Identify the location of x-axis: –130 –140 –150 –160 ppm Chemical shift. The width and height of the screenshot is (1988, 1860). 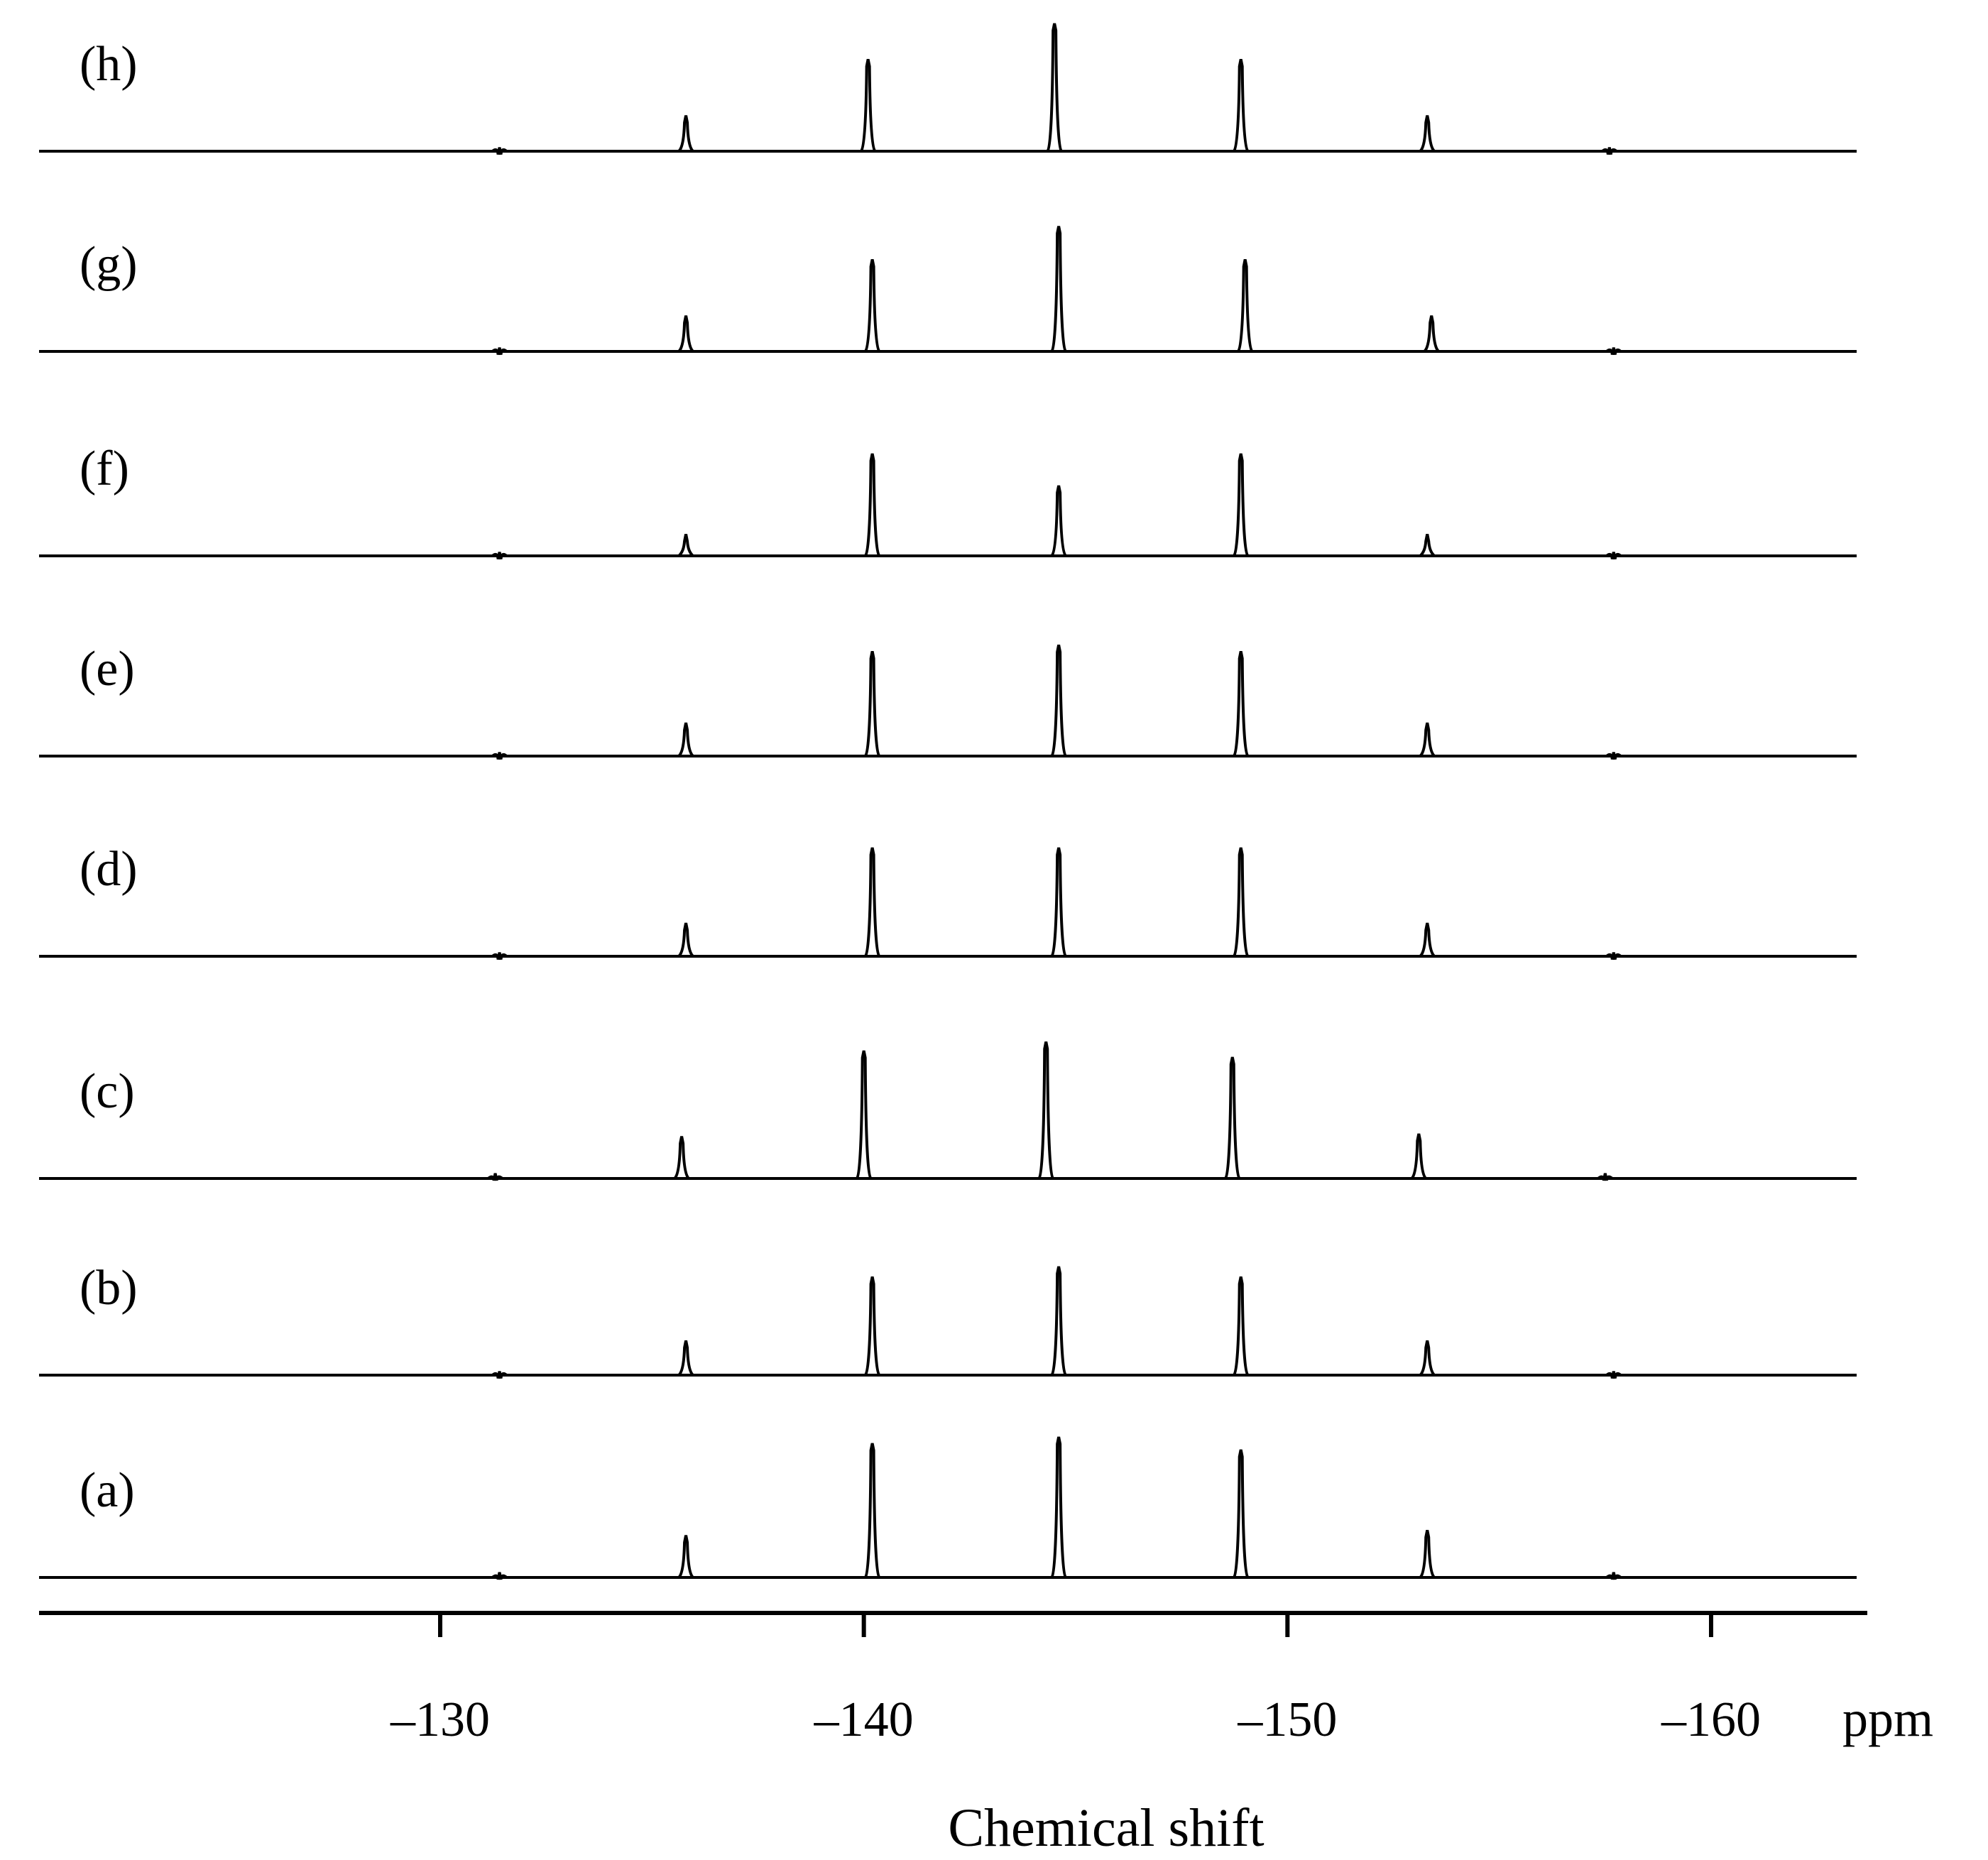
(986, 1734).